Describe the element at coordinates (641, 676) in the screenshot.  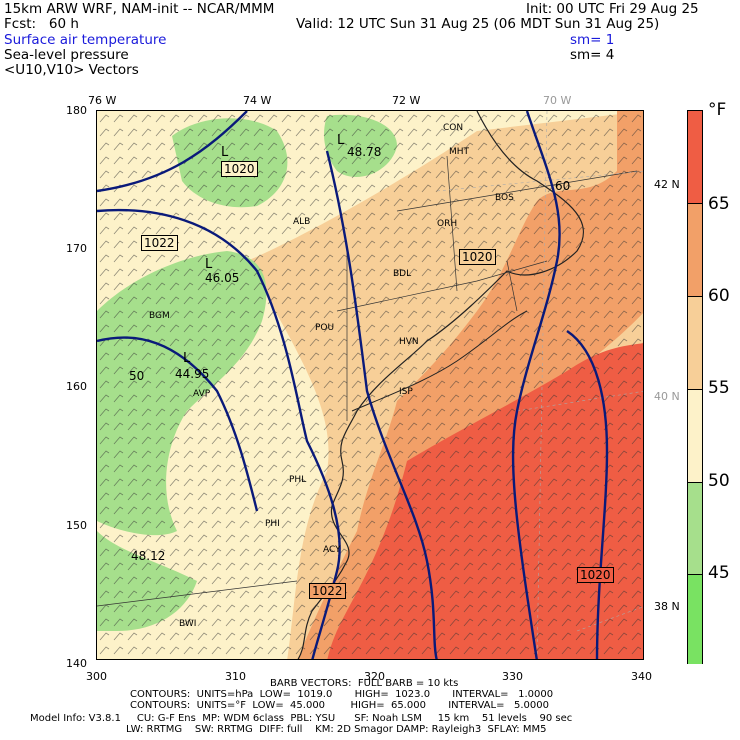
I see `x-tick-340: 340` at that location.